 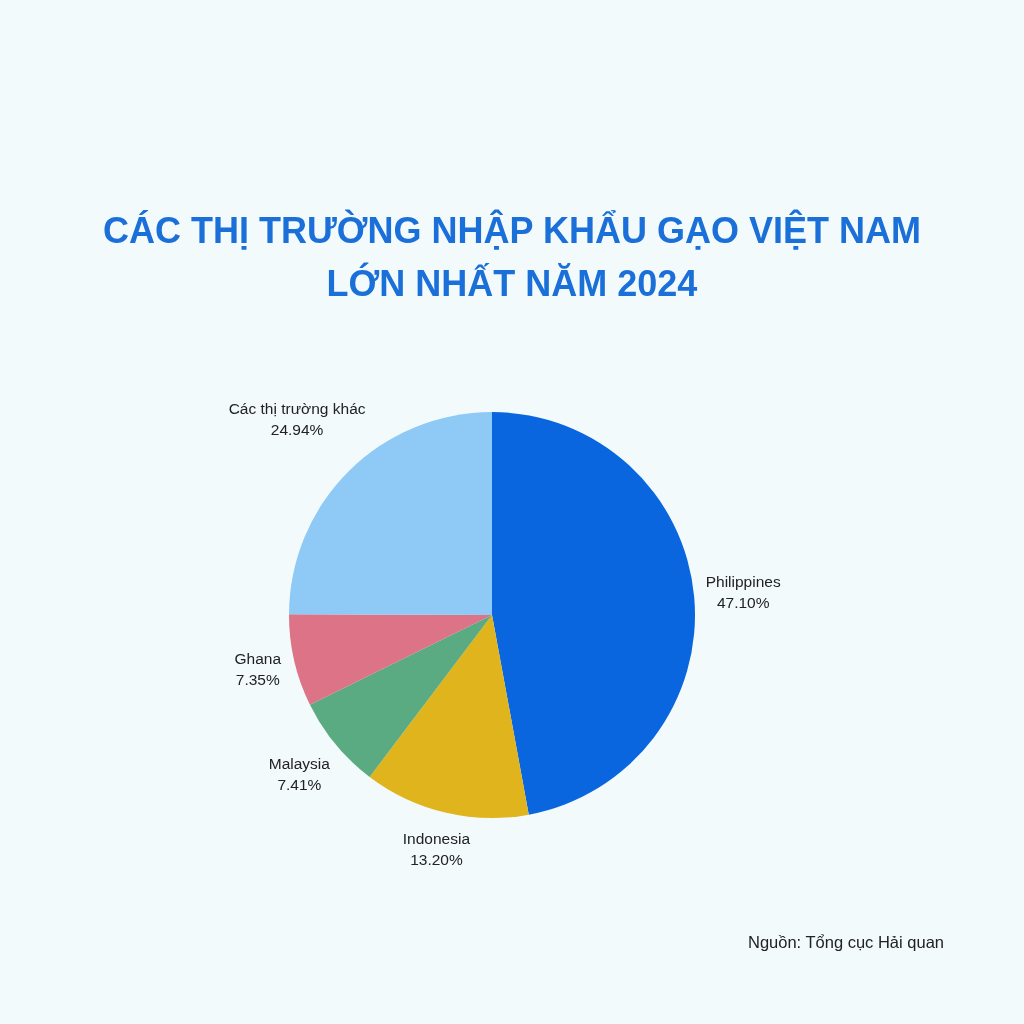 What do you see at coordinates (743, 581) in the screenshot?
I see `slice-label: Philippines` at bounding box center [743, 581].